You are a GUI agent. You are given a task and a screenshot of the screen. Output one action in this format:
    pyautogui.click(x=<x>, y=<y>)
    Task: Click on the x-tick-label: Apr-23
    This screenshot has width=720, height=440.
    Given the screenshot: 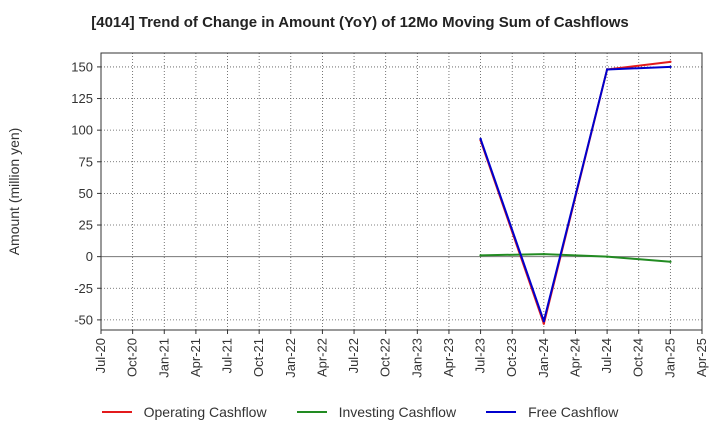 What is the action you would take?
    pyautogui.click(x=448, y=357)
    